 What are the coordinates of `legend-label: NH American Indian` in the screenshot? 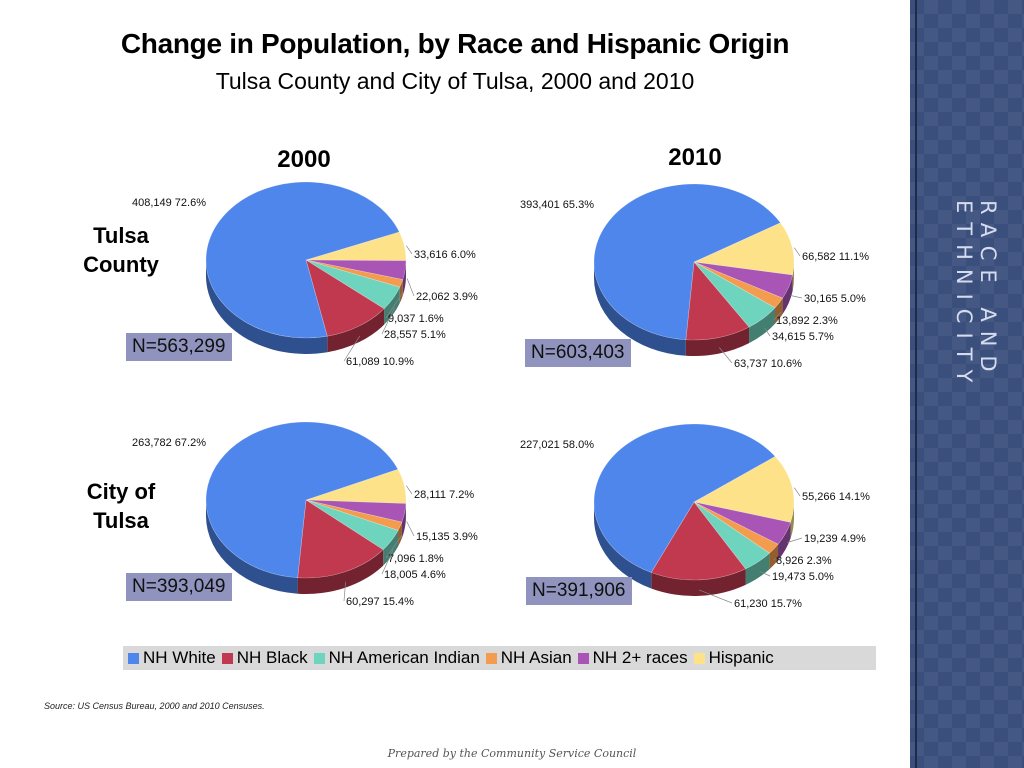 It's located at (404, 657).